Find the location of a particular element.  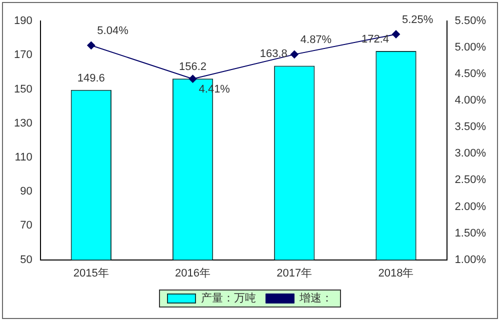

y-tick-label: 150 is located at coordinates (23, 89).